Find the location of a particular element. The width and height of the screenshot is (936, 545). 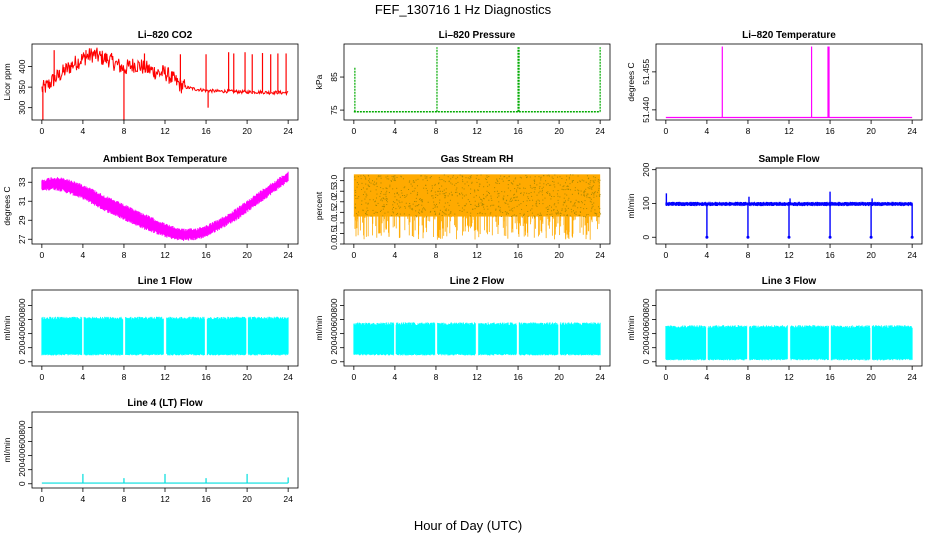

x-tick-label: 8 is located at coordinates (748, 255).